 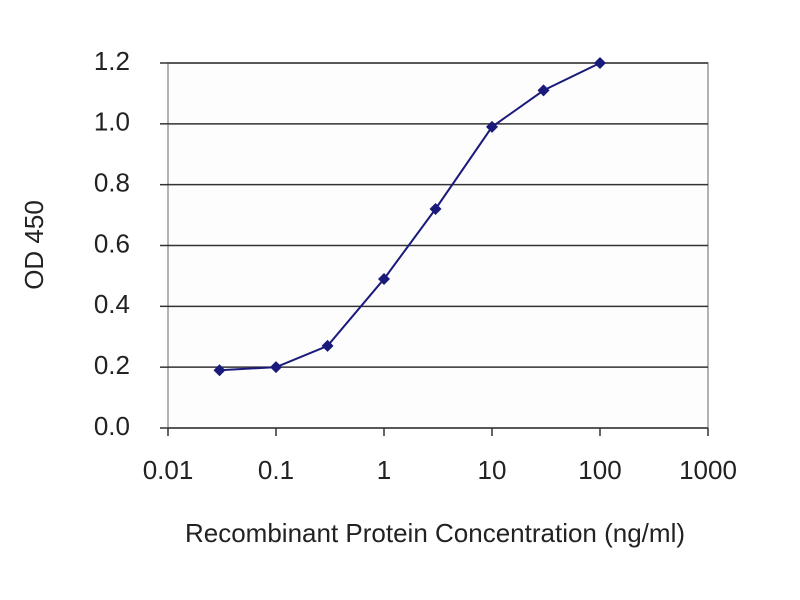 I want to click on y-tick-label: 0.4, so click(x=112, y=304).